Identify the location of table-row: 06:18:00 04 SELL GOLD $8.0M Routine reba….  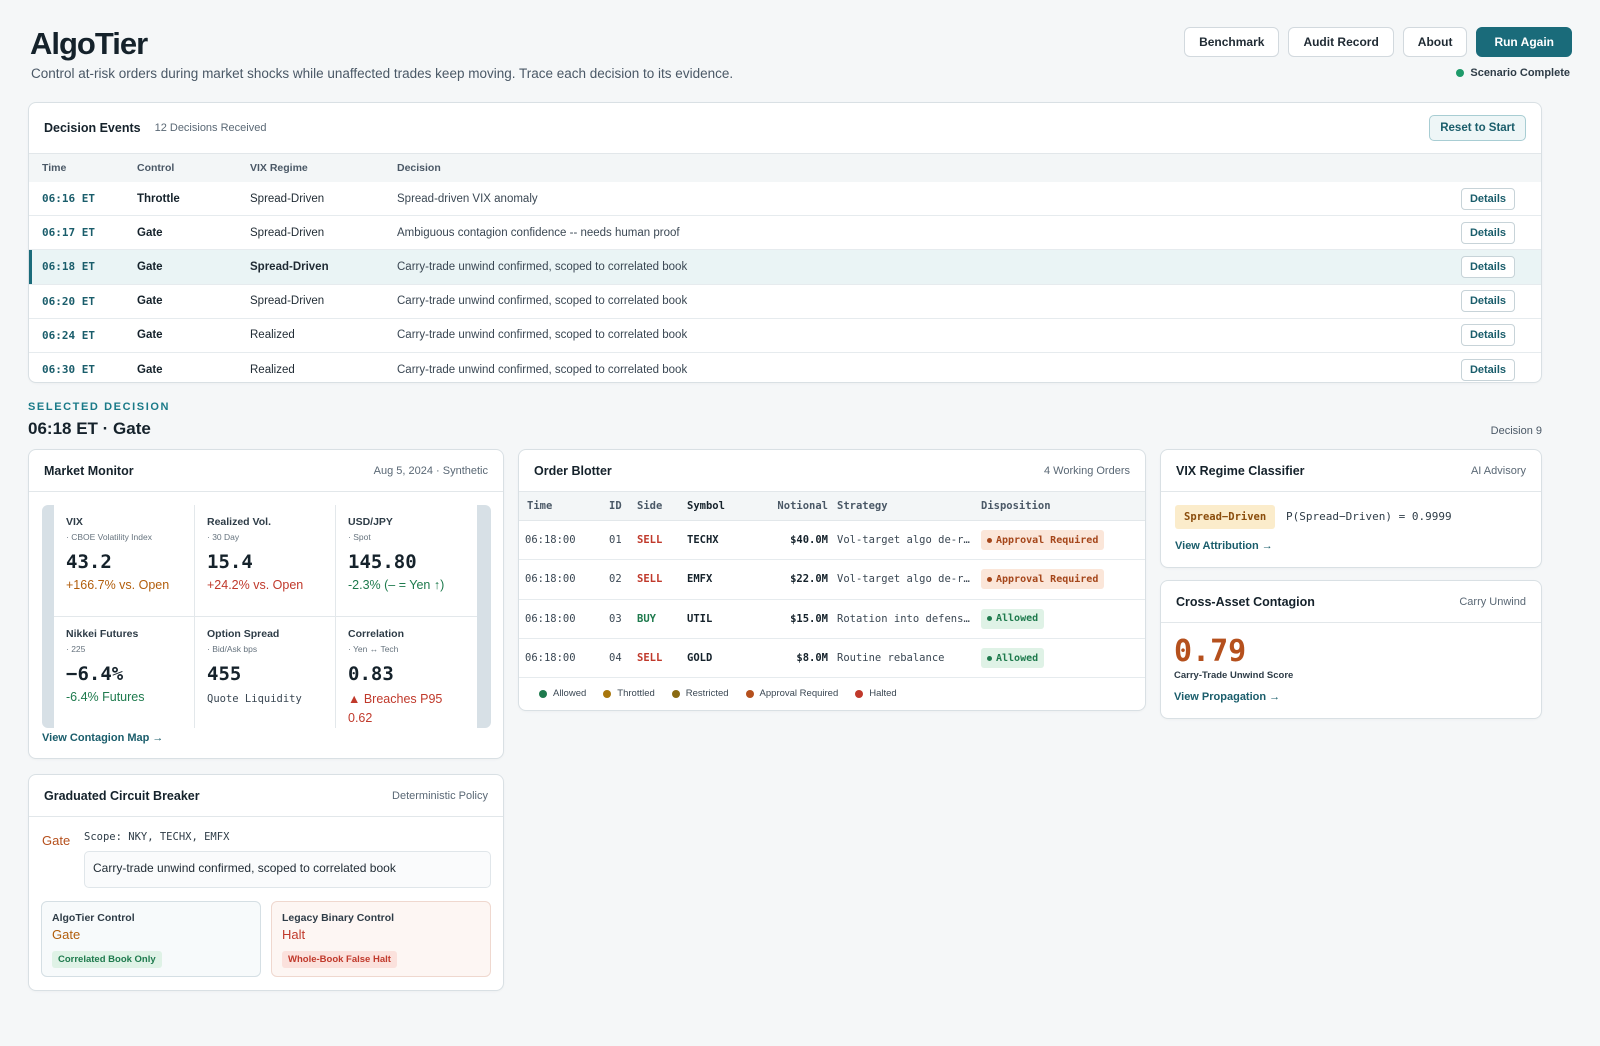
(832, 659).